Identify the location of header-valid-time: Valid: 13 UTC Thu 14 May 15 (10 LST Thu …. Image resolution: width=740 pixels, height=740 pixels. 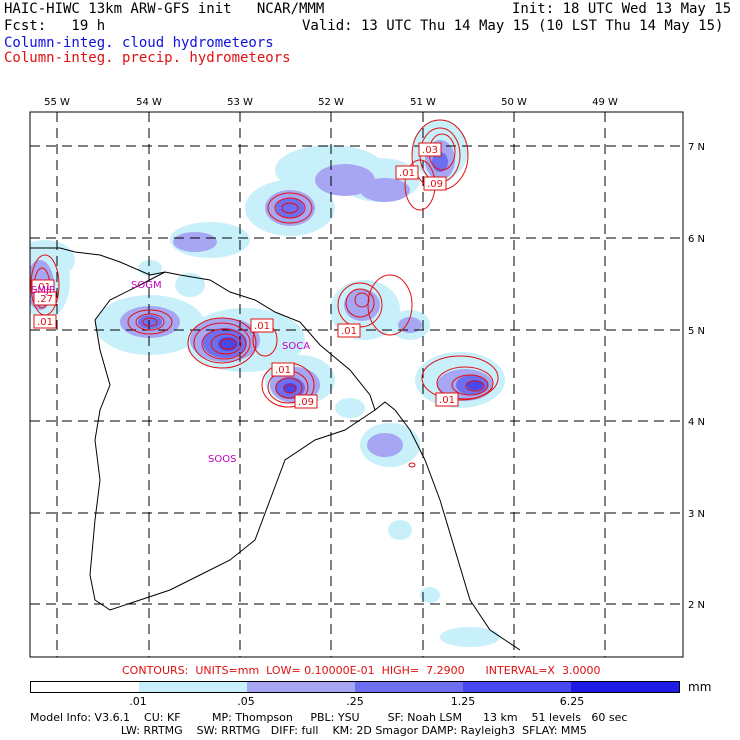
(513, 26).